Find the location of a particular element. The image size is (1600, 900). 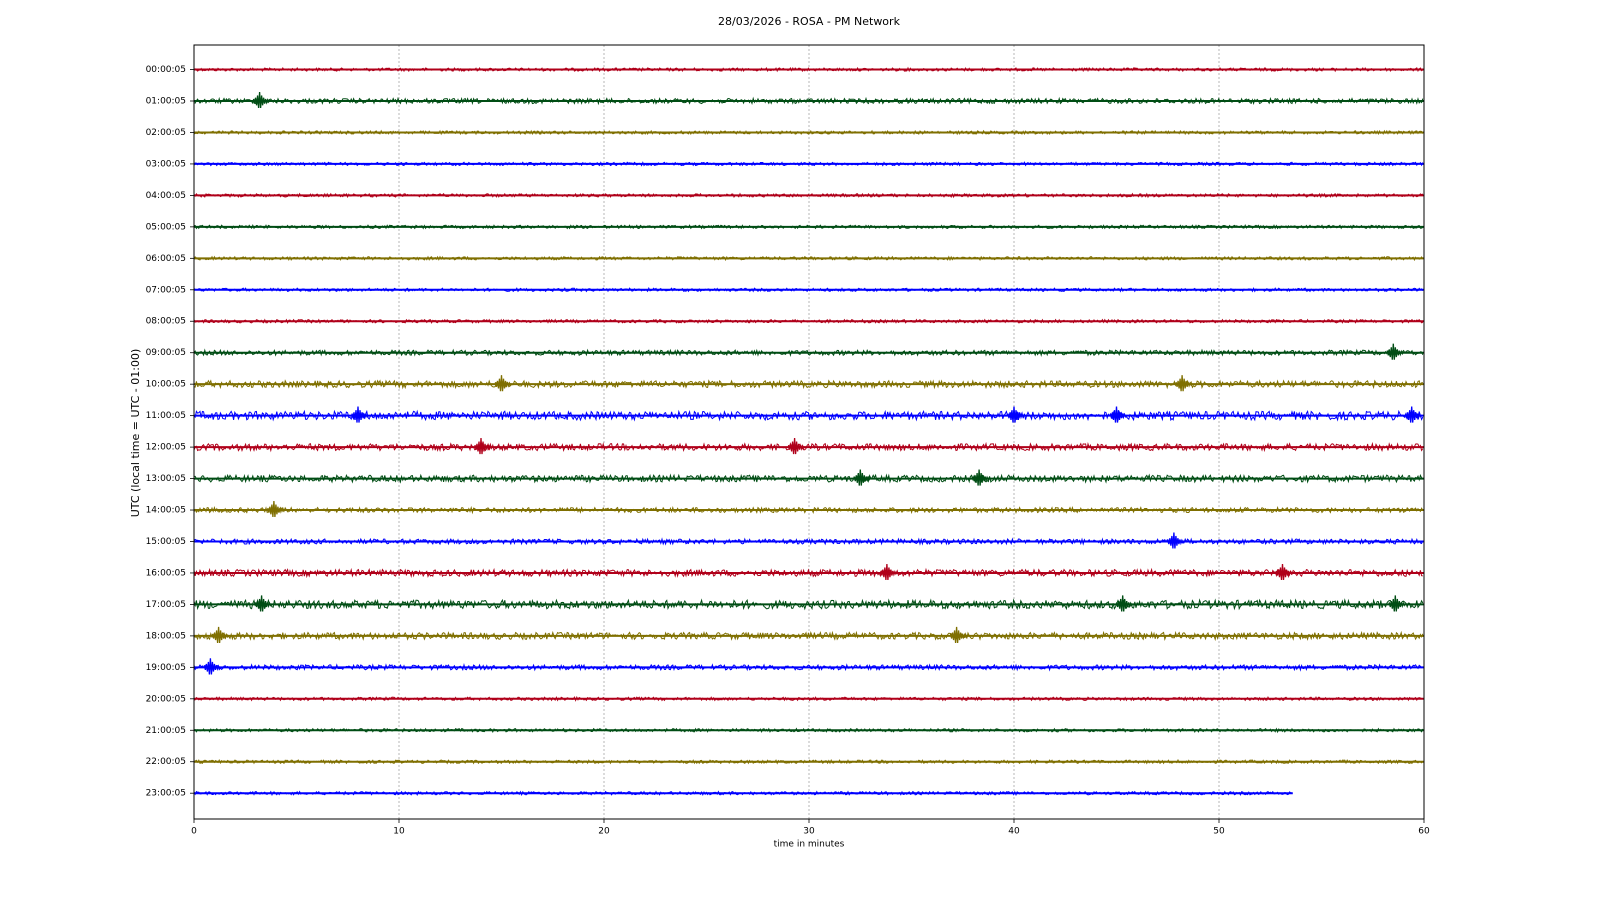

chart-title: 28/03/2026 - ROSA - PM Network is located at coordinates (809, 21).